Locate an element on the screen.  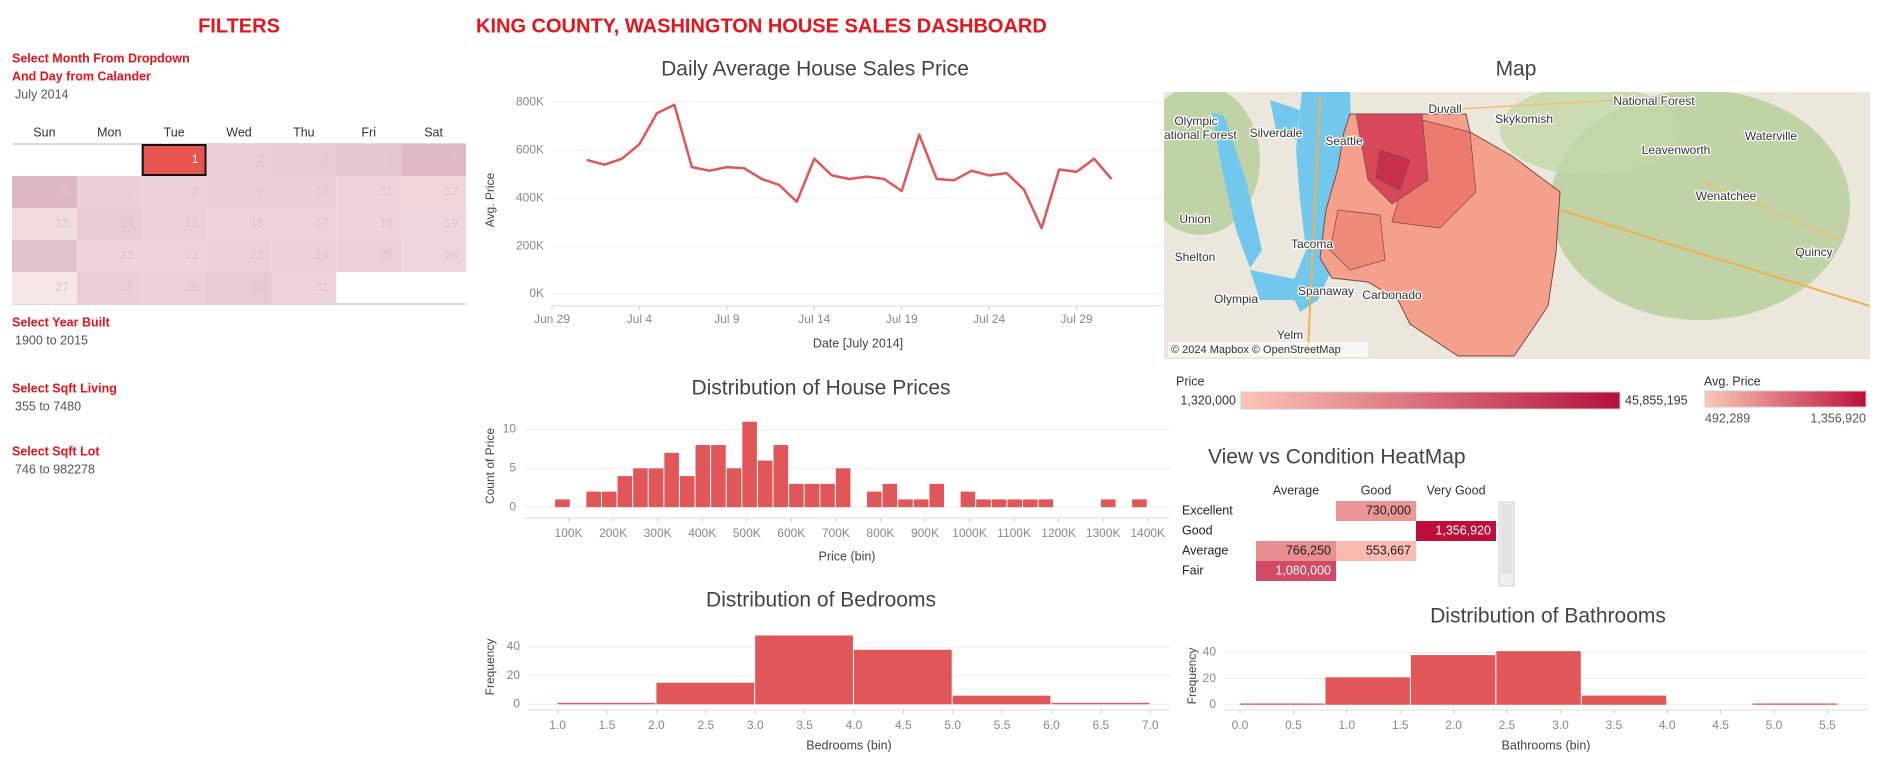
calendar-day-number: 9 is located at coordinates (260, 191).